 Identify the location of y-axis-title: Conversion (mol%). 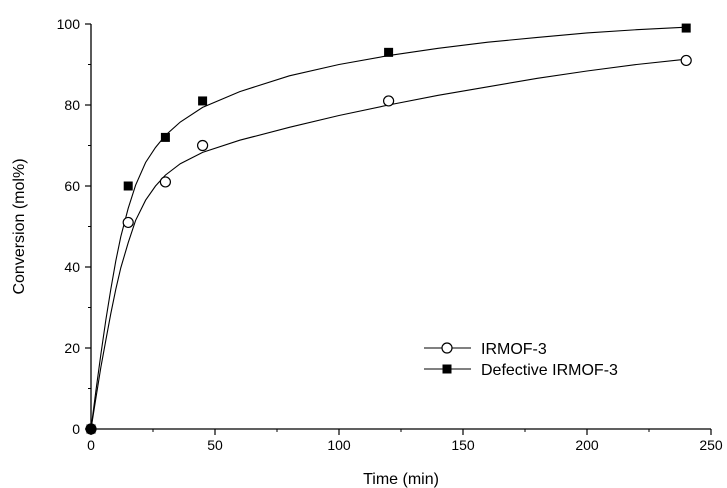
(19, 226).